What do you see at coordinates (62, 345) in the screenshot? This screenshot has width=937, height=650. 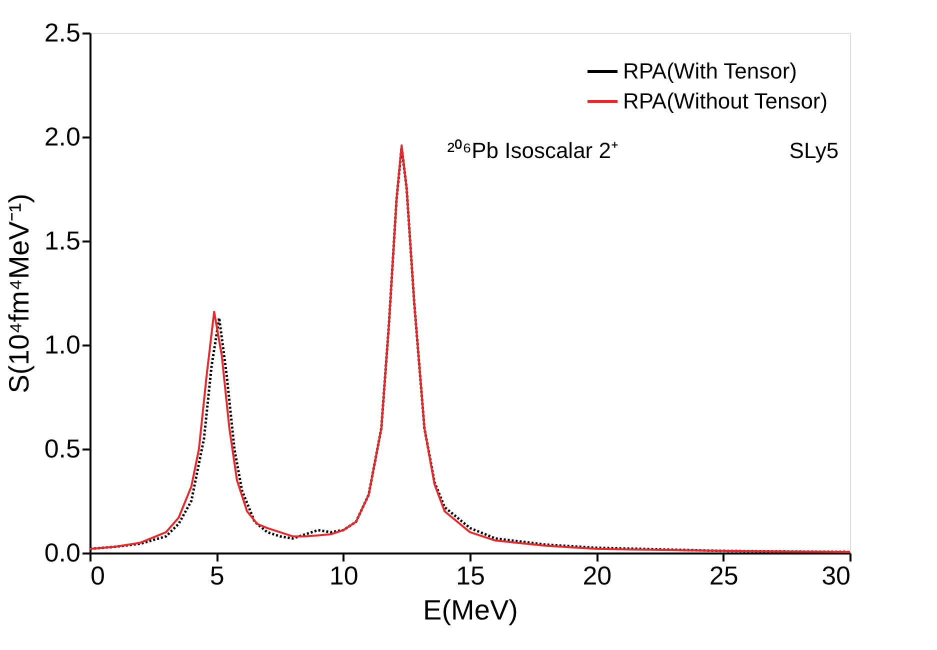 I see `y-tick-label: 1.0` at bounding box center [62, 345].